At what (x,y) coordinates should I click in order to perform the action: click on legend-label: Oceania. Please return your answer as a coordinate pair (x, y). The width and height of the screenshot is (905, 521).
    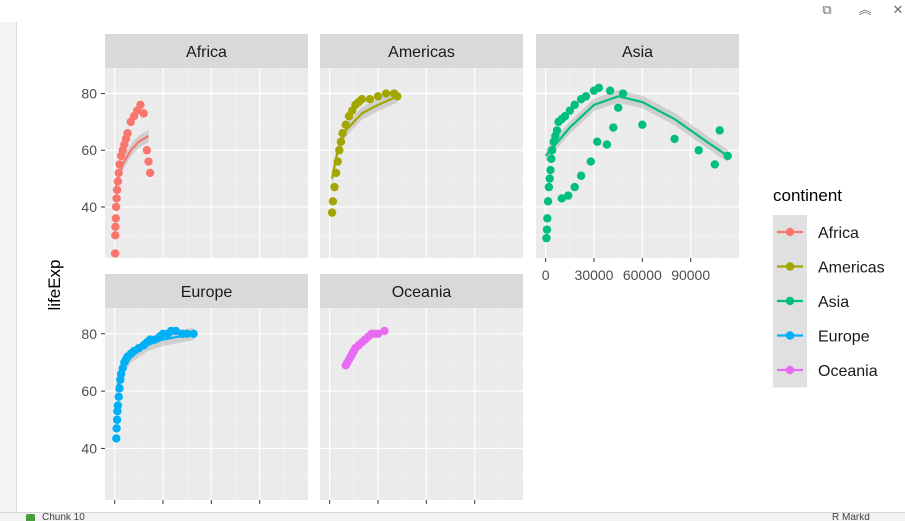
    Looking at the image, I should click on (848, 371).